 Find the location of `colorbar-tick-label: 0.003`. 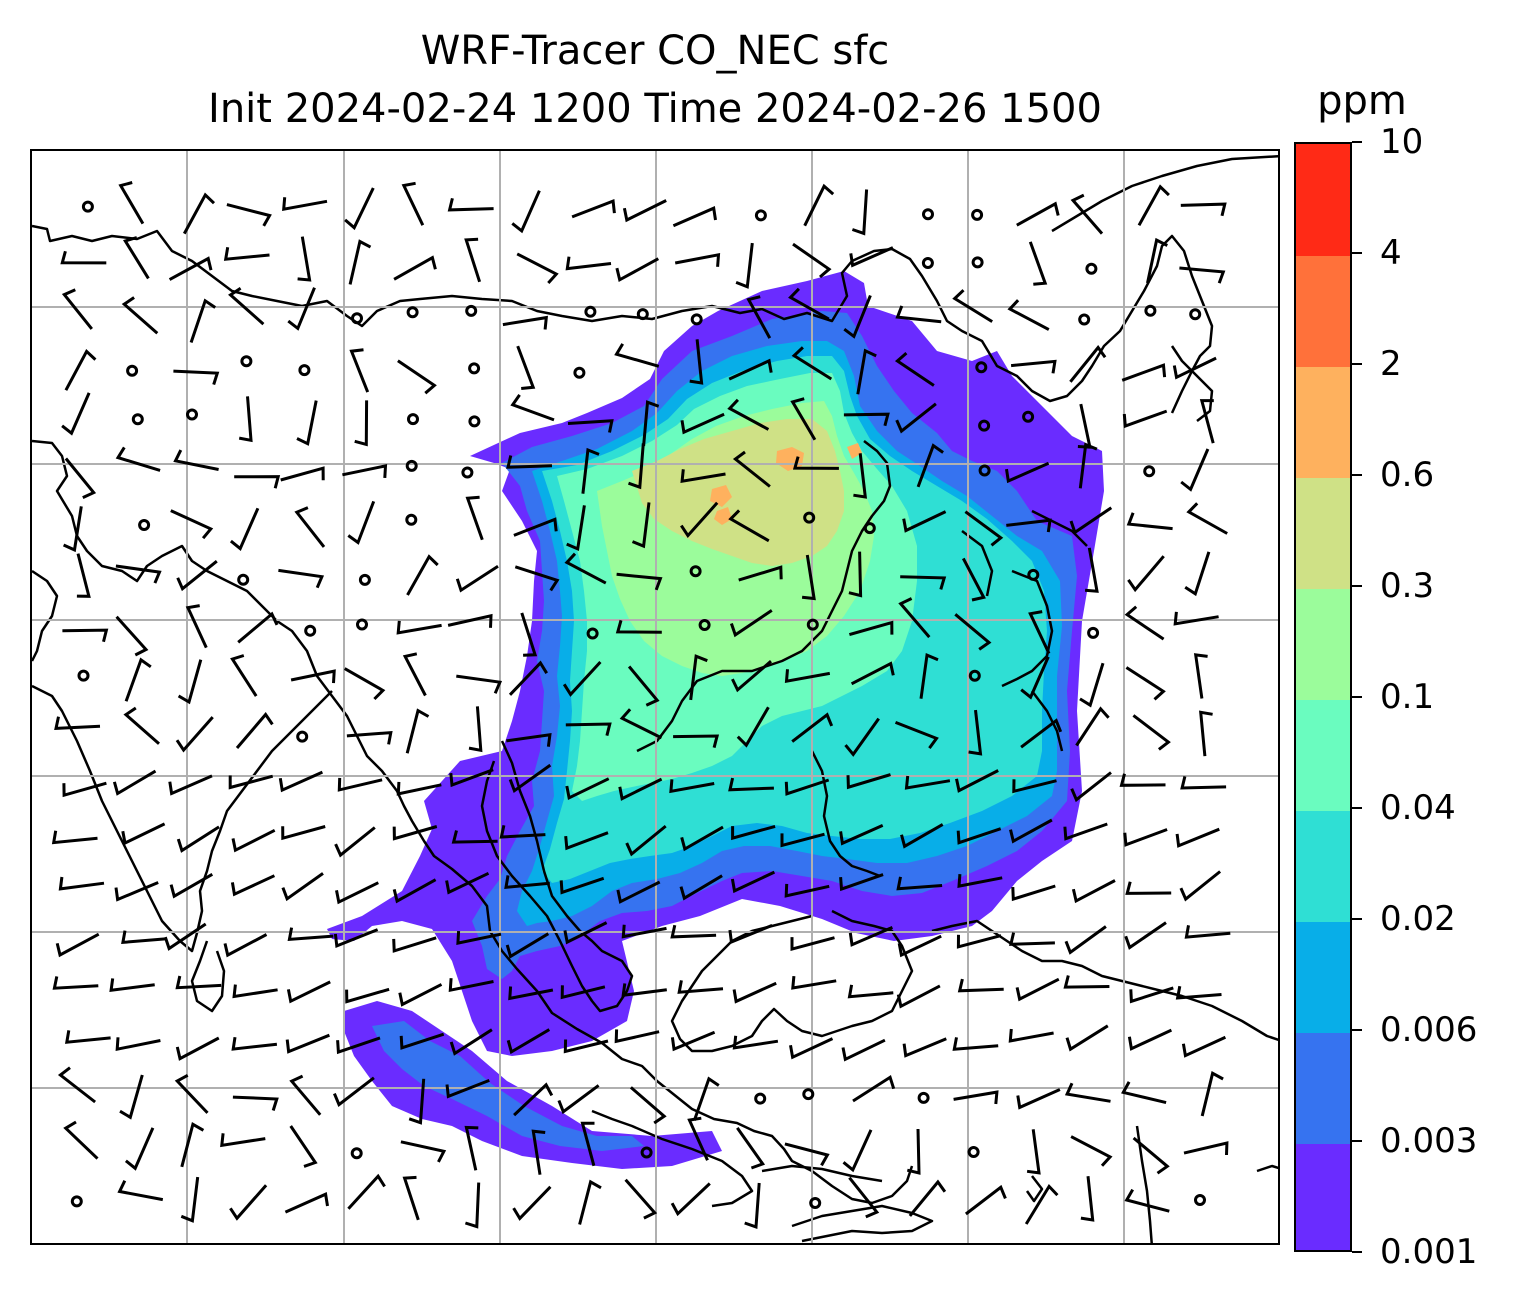

colorbar-tick-label: 0.003 is located at coordinates (1429, 1141).